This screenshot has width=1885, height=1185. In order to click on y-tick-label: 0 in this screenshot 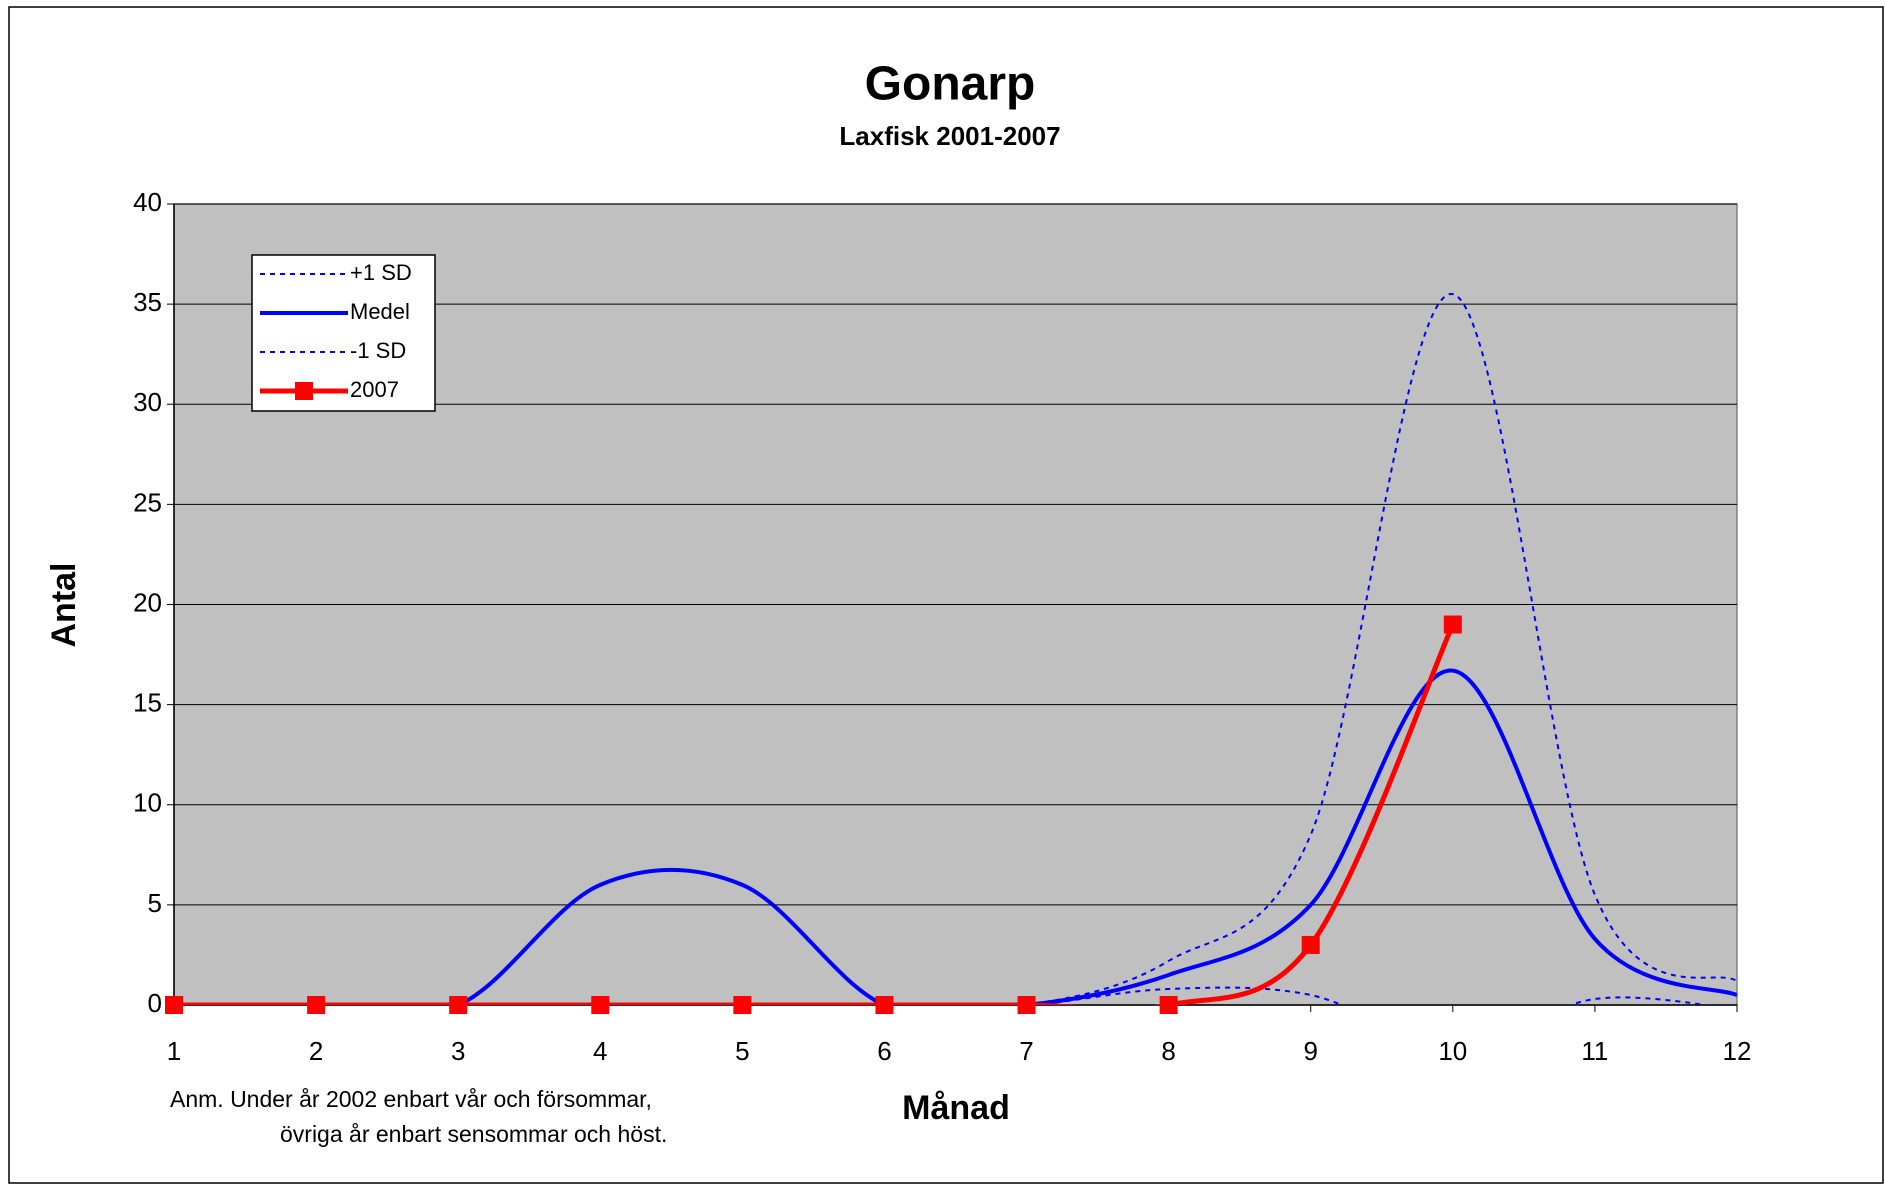, I will do `click(155, 1003)`.